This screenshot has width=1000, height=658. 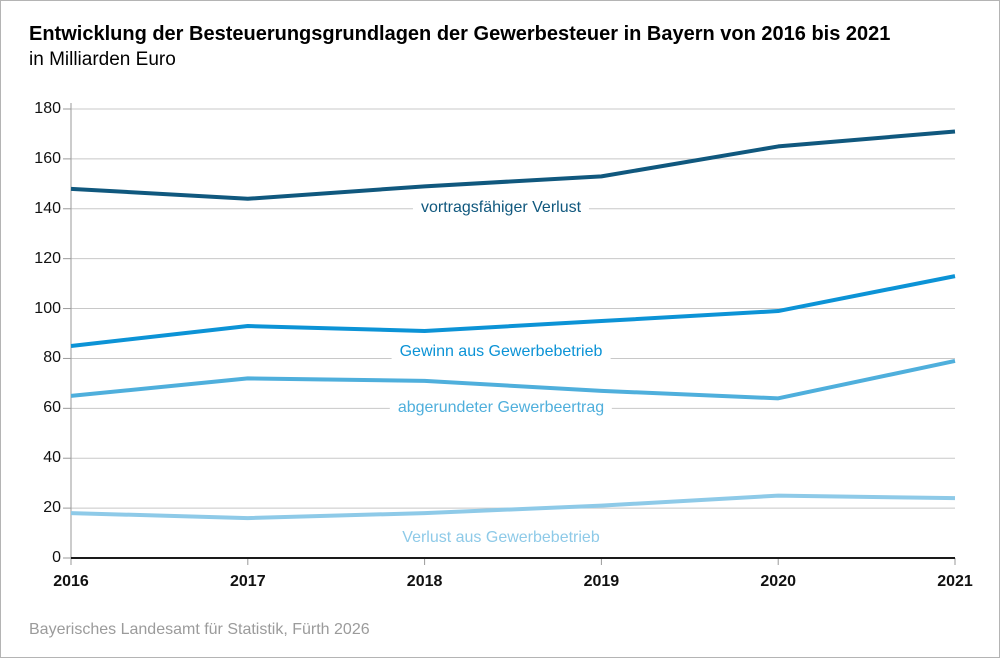 I want to click on x-tick-label-2017: 2017, so click(x=248, y=581).